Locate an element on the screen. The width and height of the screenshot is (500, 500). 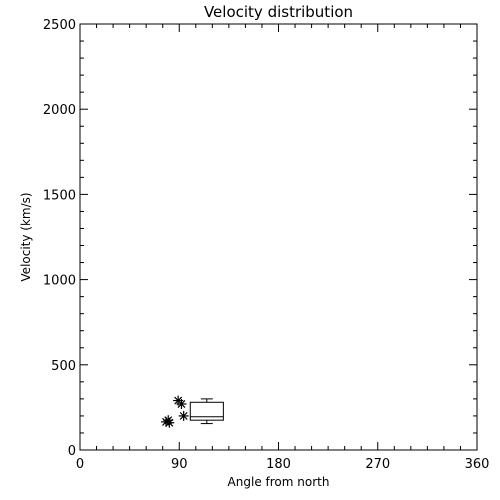
x-tick-label: 0 is located at coordinates (80, 464).